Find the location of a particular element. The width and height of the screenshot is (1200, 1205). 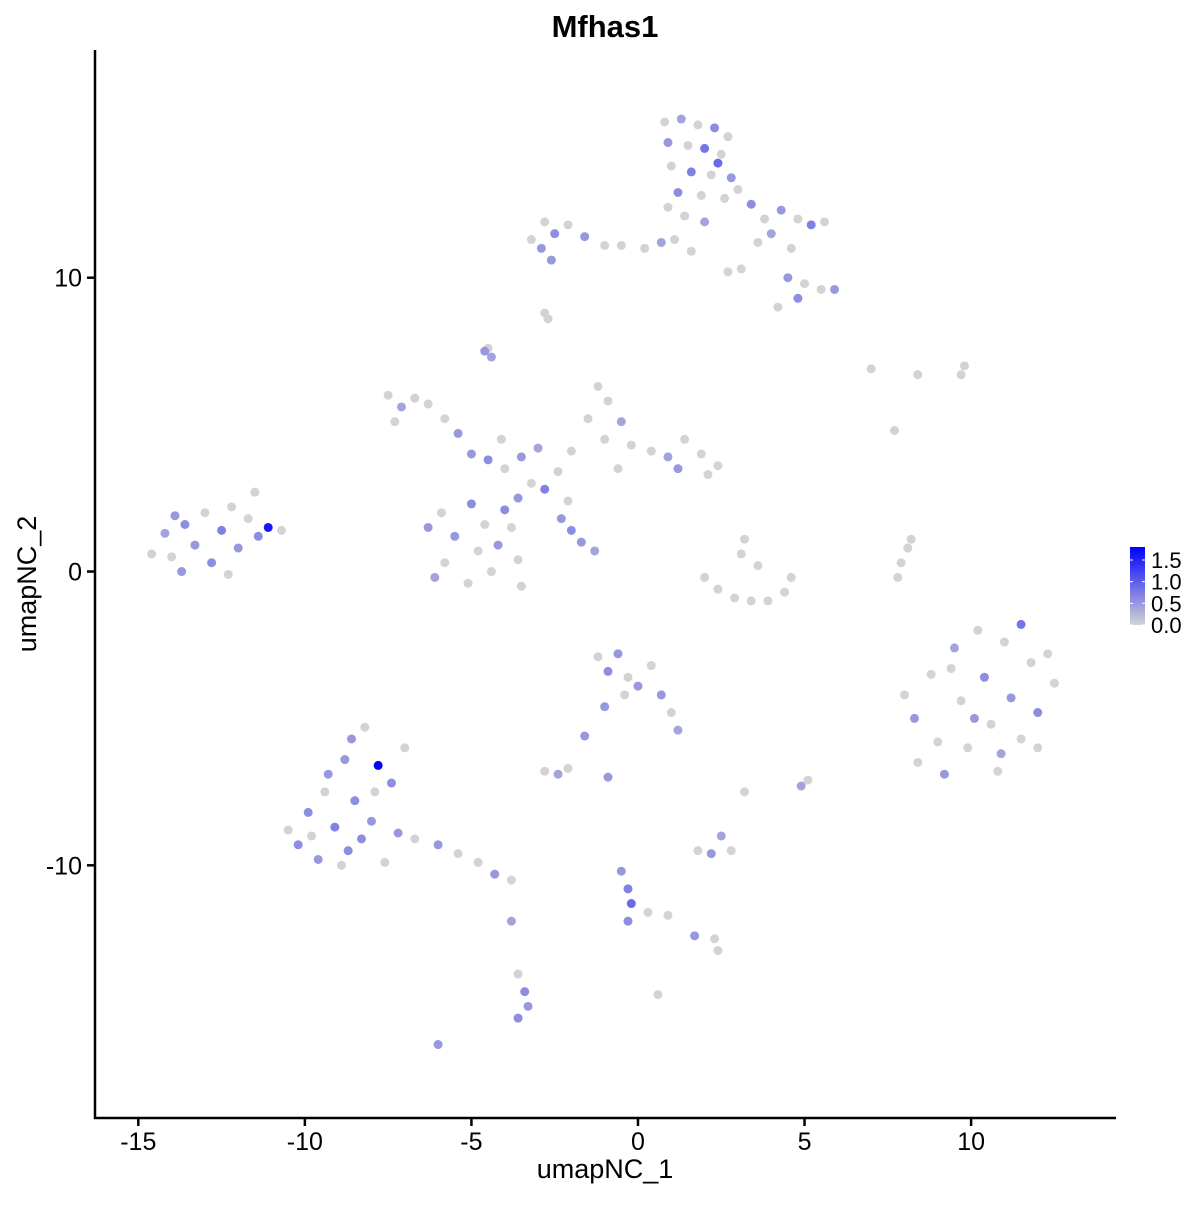

y-axis-ticks: -10 0 10 is located at coordinates (70, 572).